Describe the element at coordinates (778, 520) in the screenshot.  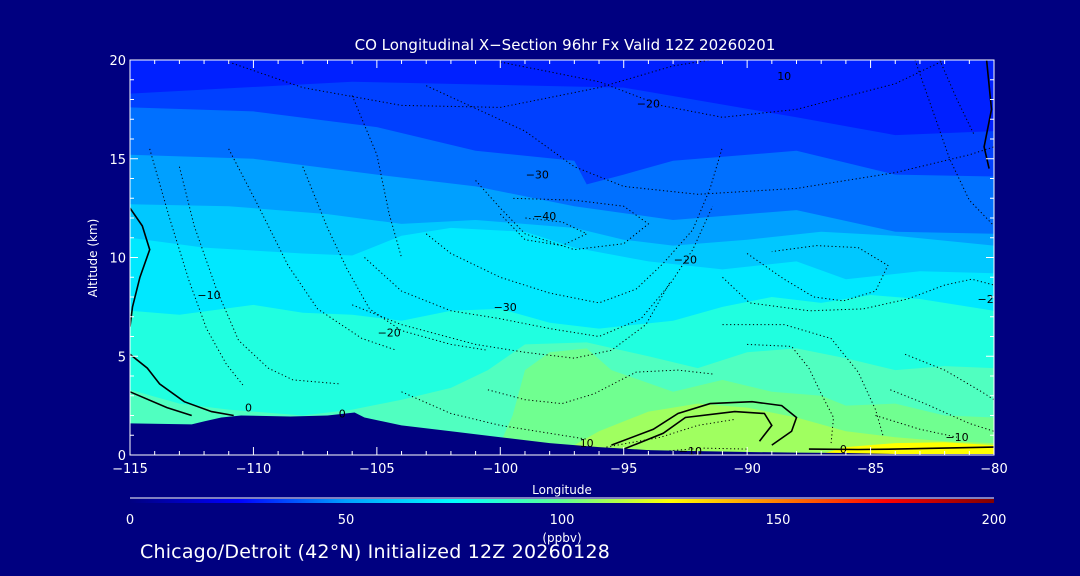
I see `colorbar-tick-label: 150` at that location.